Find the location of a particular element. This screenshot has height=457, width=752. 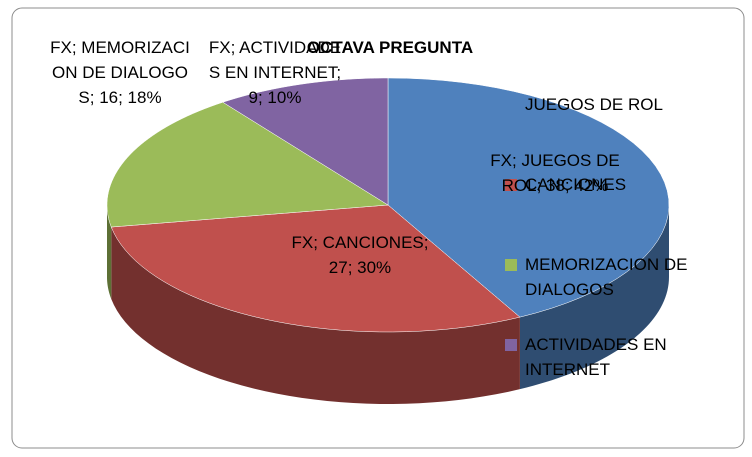

legend-label: CANCIONES is located at coordinates (576, 184).